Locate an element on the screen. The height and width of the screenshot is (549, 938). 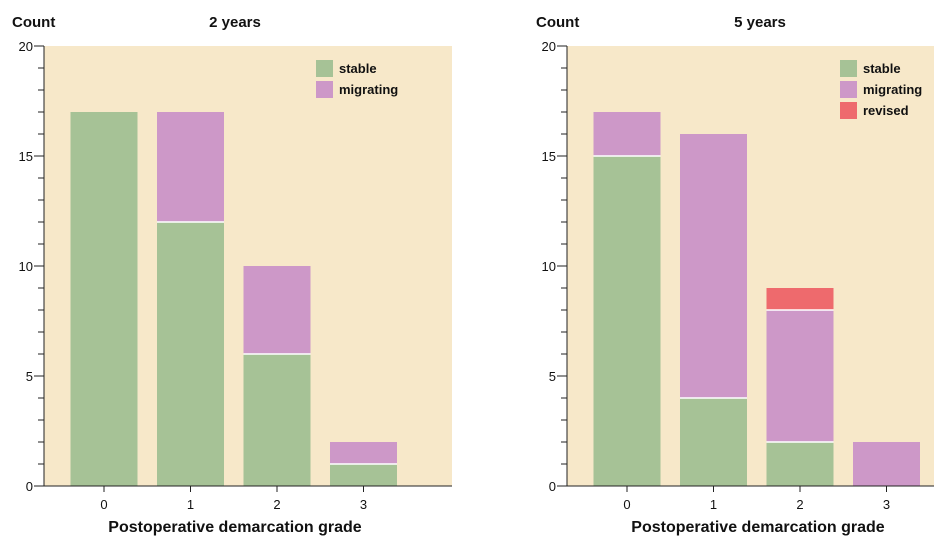
chart-title: 5 years is located at coordinates (760, 22).